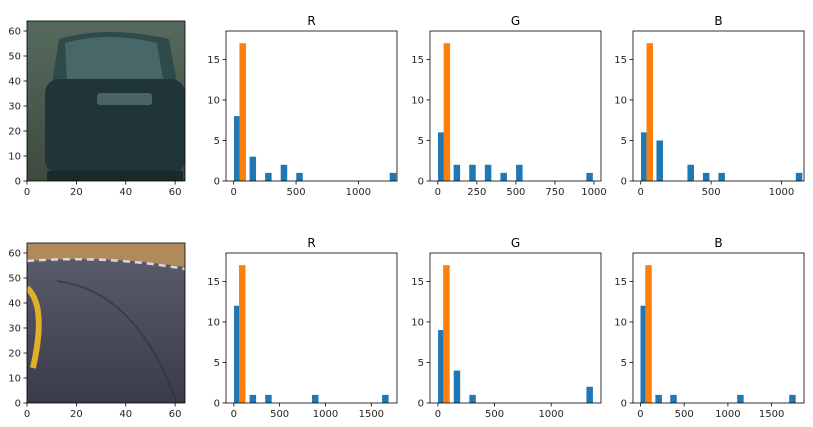 Image resolution: width=813 pixels, height=427 pixels. I want to click on subplot-5: 0 20 40 60 0 10 20 30 40 50 60, so click(97, 331).